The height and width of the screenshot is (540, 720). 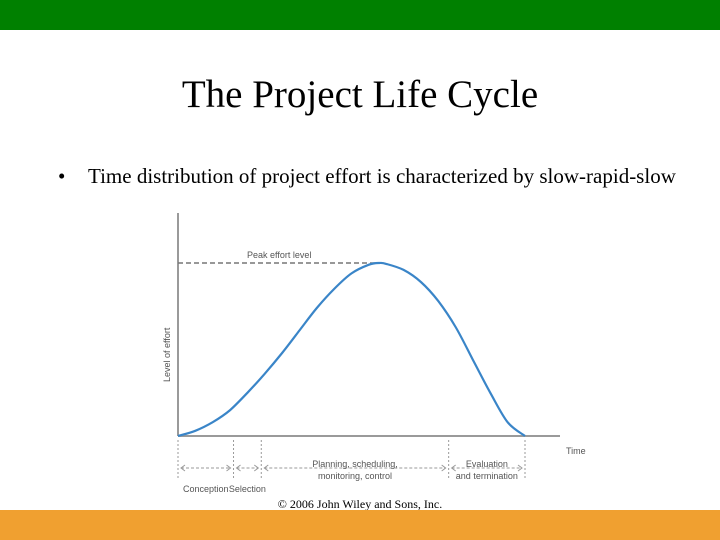 I want to click on phase-label: monitoring, control, so click(x=355, y=476).